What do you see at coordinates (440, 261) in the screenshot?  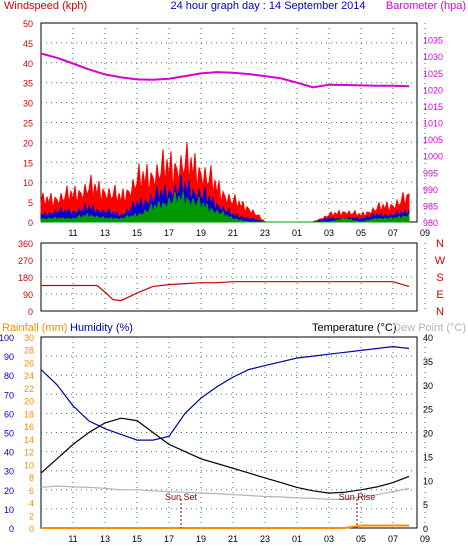 I see `compass-label: W` at bounding box center [440, 261].